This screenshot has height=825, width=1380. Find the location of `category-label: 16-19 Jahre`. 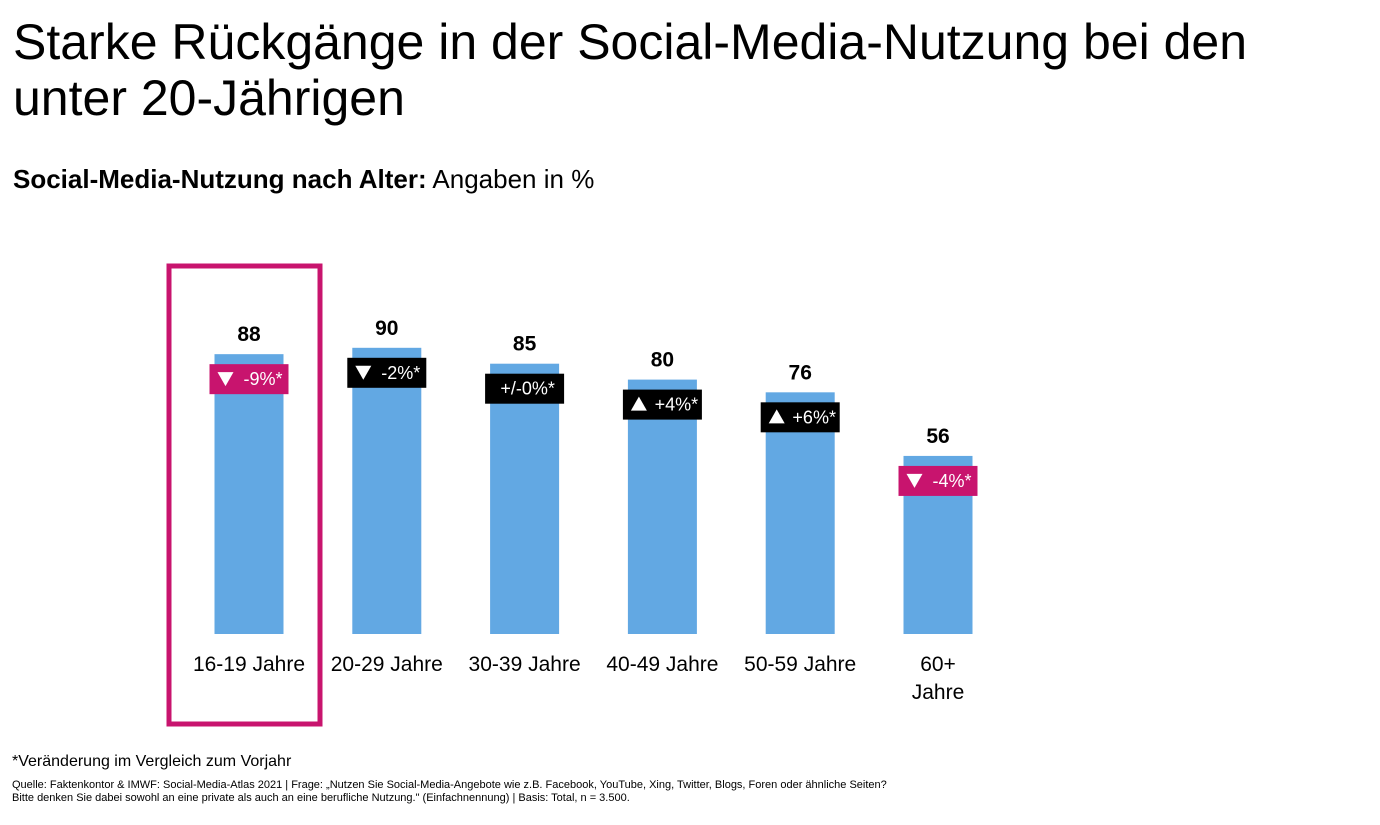

category-label: 16-19 Jahre is located at coordinates (249, 664).